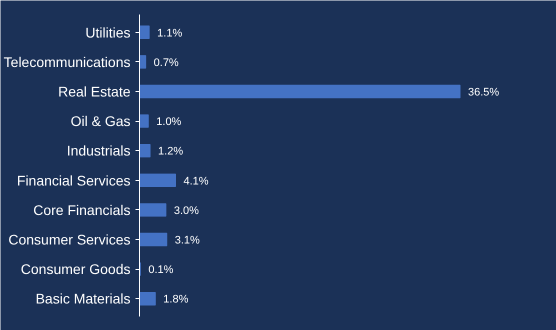 The width and height of the screenshot is (556, 330). Describe the element at coordinates (83, 298) in the screenshot. I see `y-tick-label: Basic Materials` at that location.